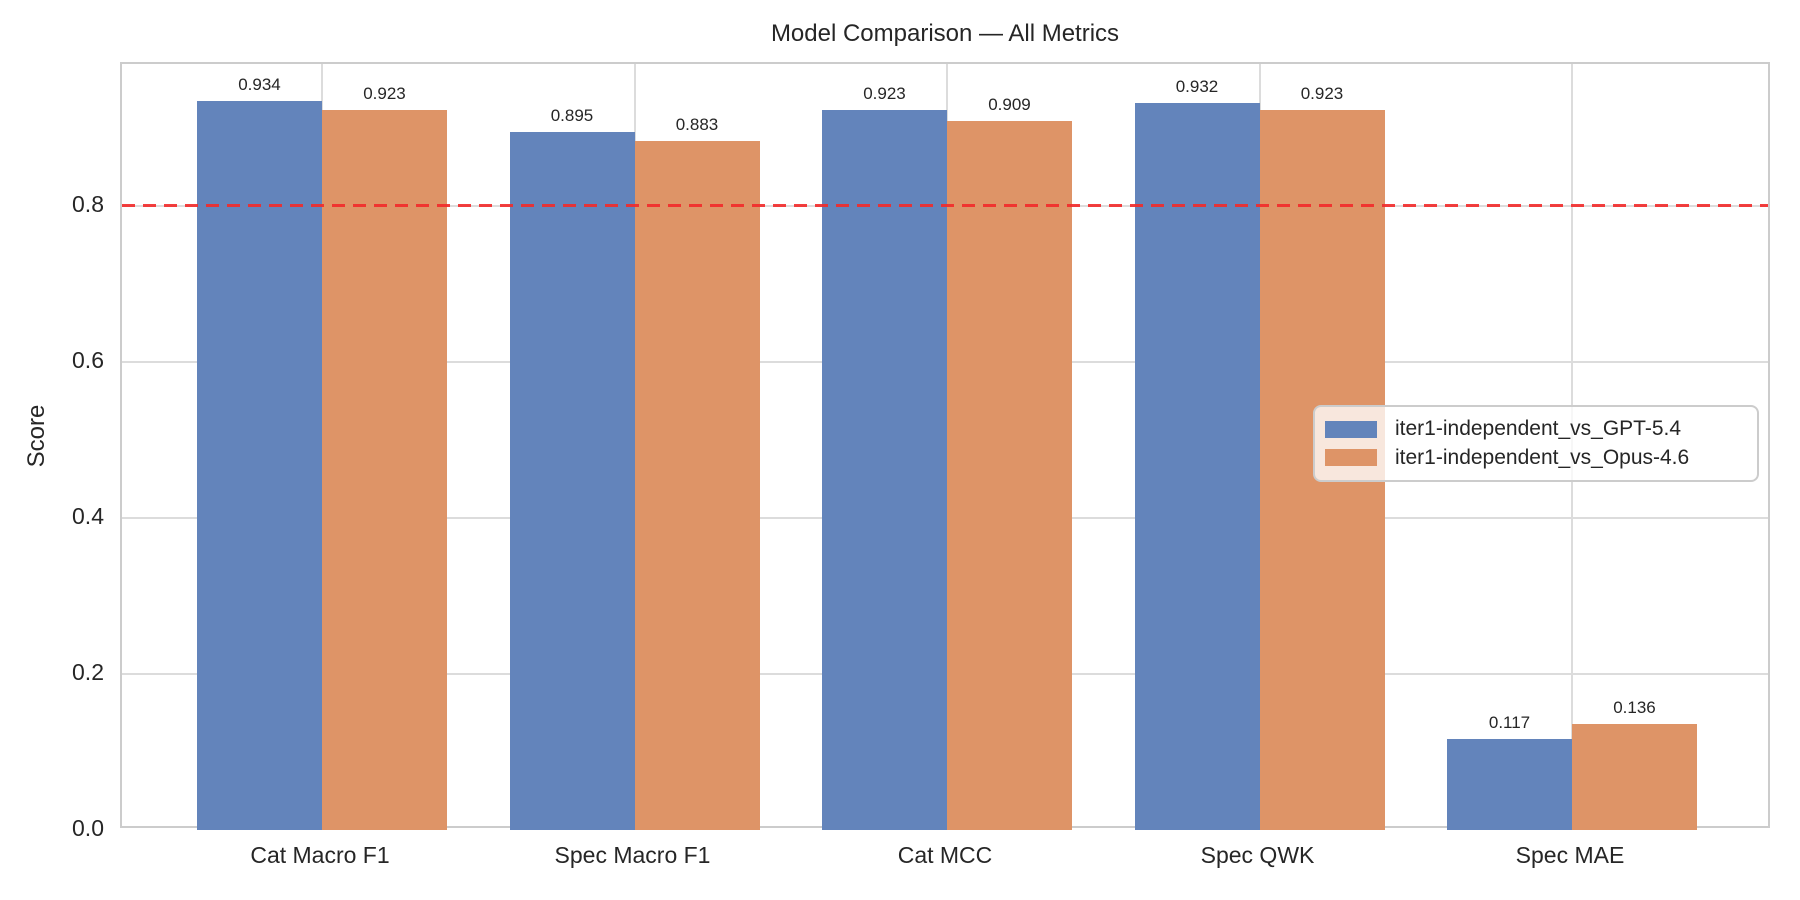 This screenshot has width=1800, height=900. I want to click on y-tick-label: 0.4, so click(88, 515).